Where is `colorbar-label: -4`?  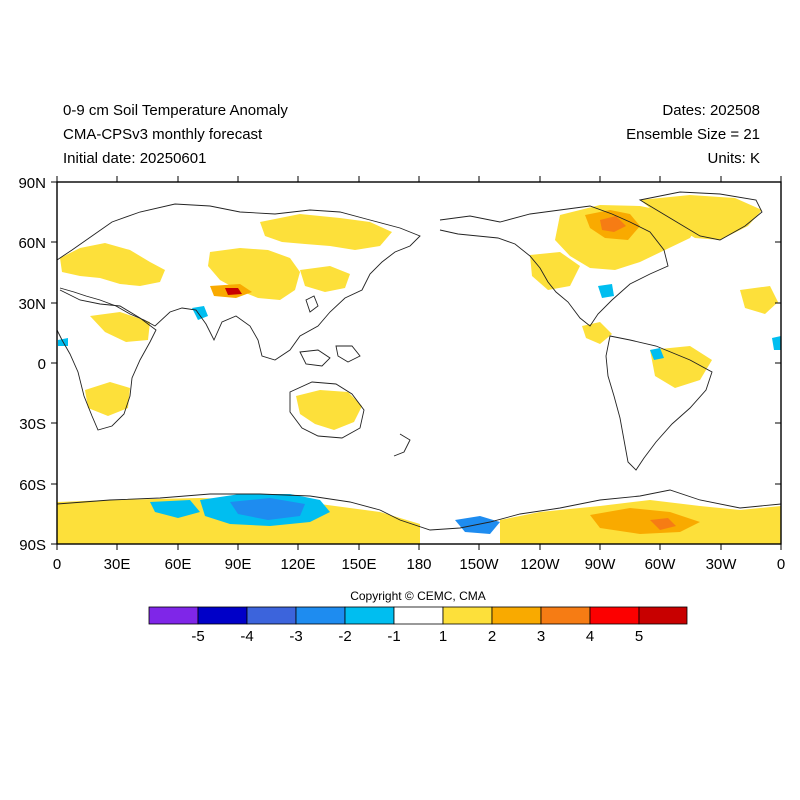 colorbar-label: -4 is located at coordinates (247, 636).